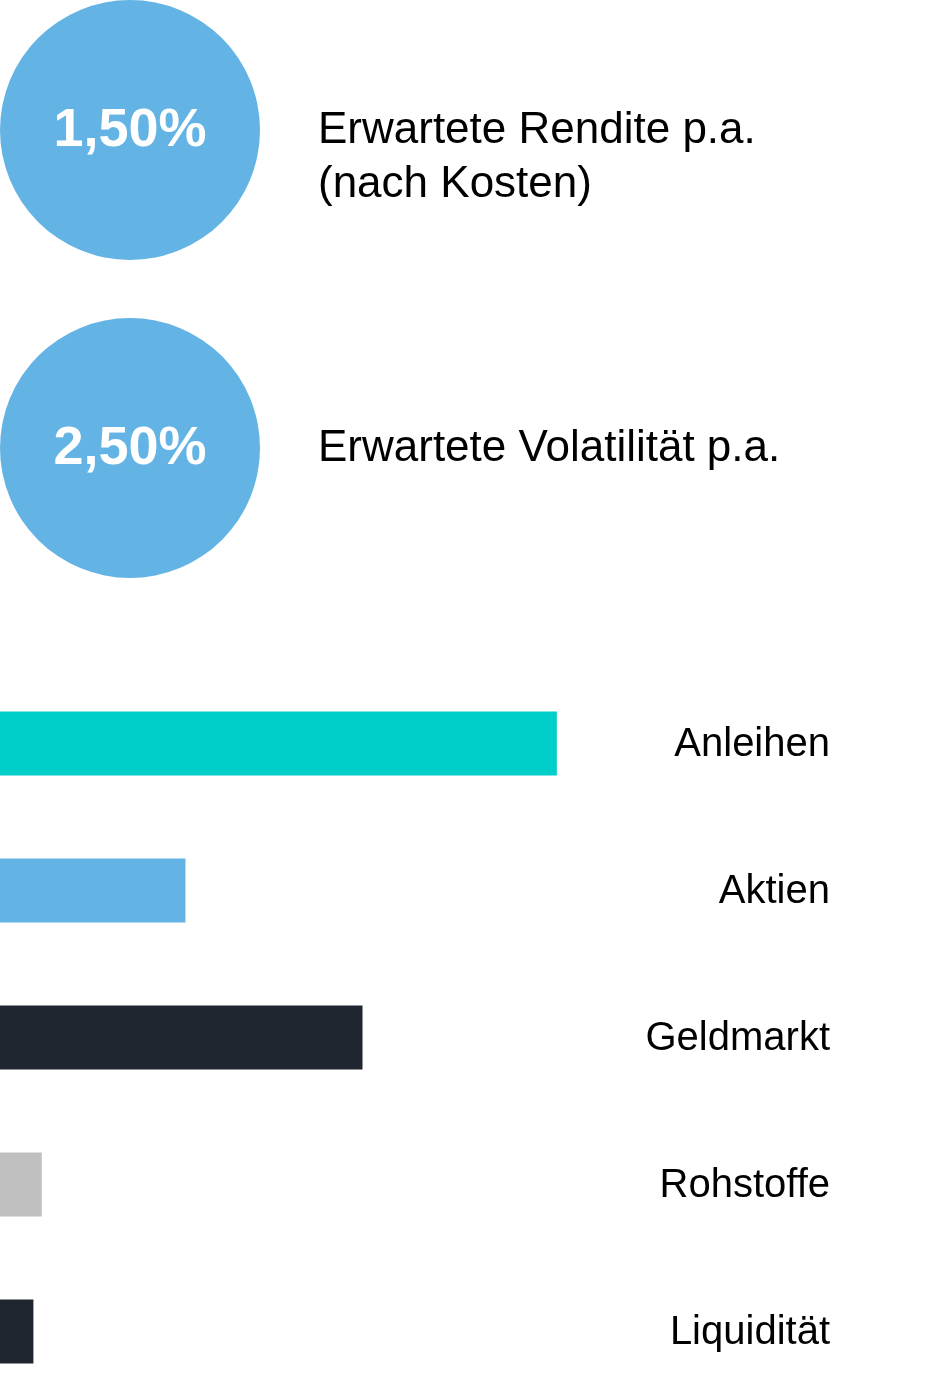 Image resolution: width=927 pixels, height=1384 pixels. Describe the element at coordinates (749, 1329) in the screenshot. I see `y-tick-label: Liquidität` at that location.